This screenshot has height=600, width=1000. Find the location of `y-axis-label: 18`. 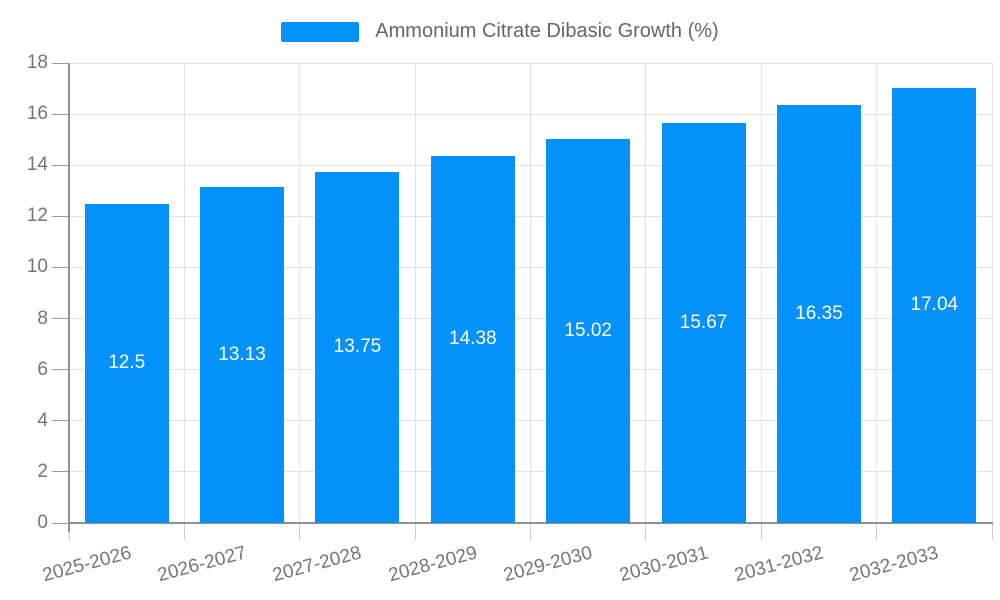

y-axis-label: 18 is located at coordinates (37, 62).